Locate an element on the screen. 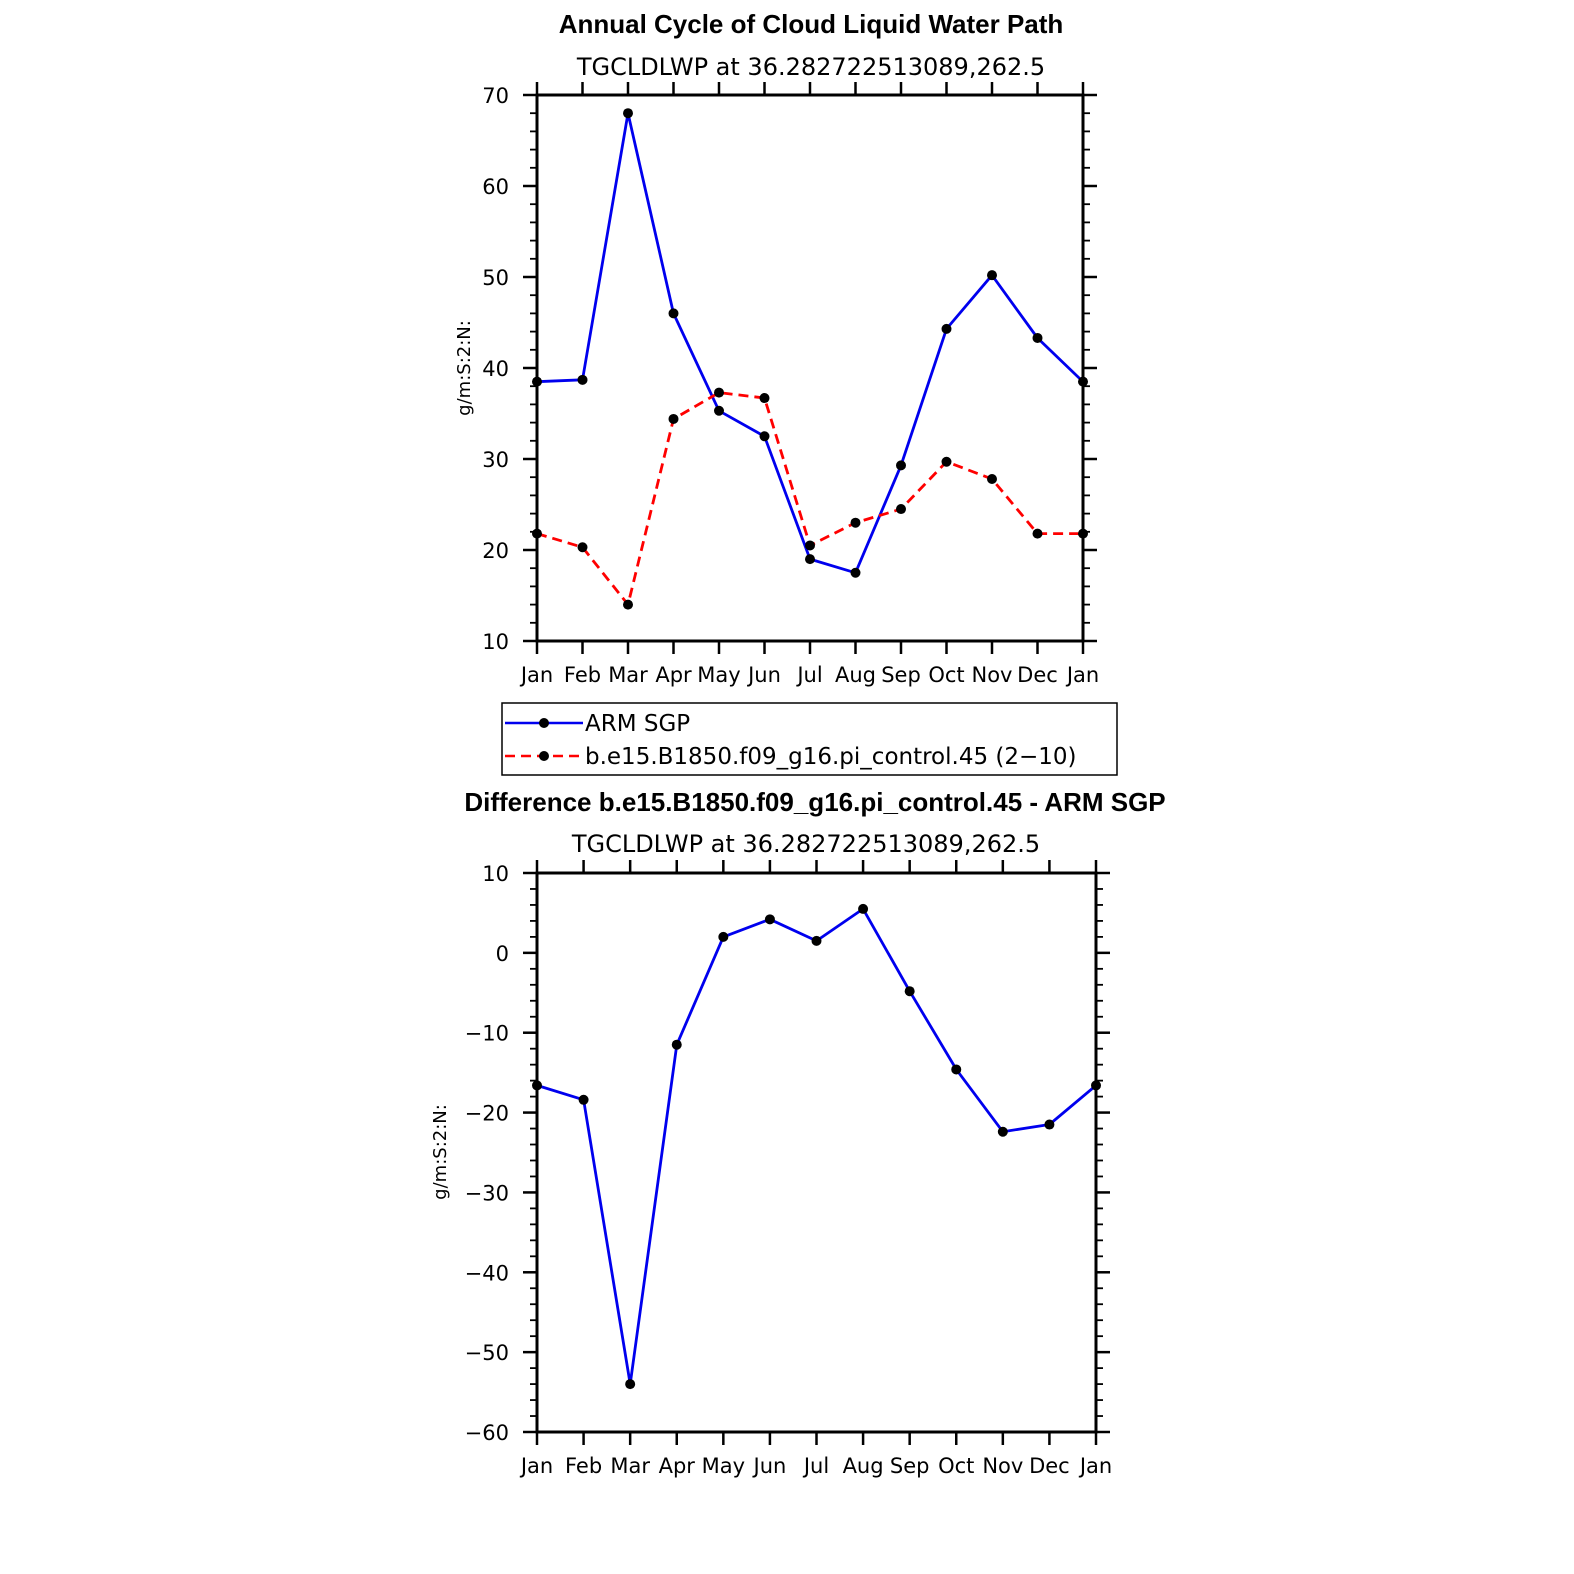  y-tick-label: −30 is located at coordinates (487, 1193).